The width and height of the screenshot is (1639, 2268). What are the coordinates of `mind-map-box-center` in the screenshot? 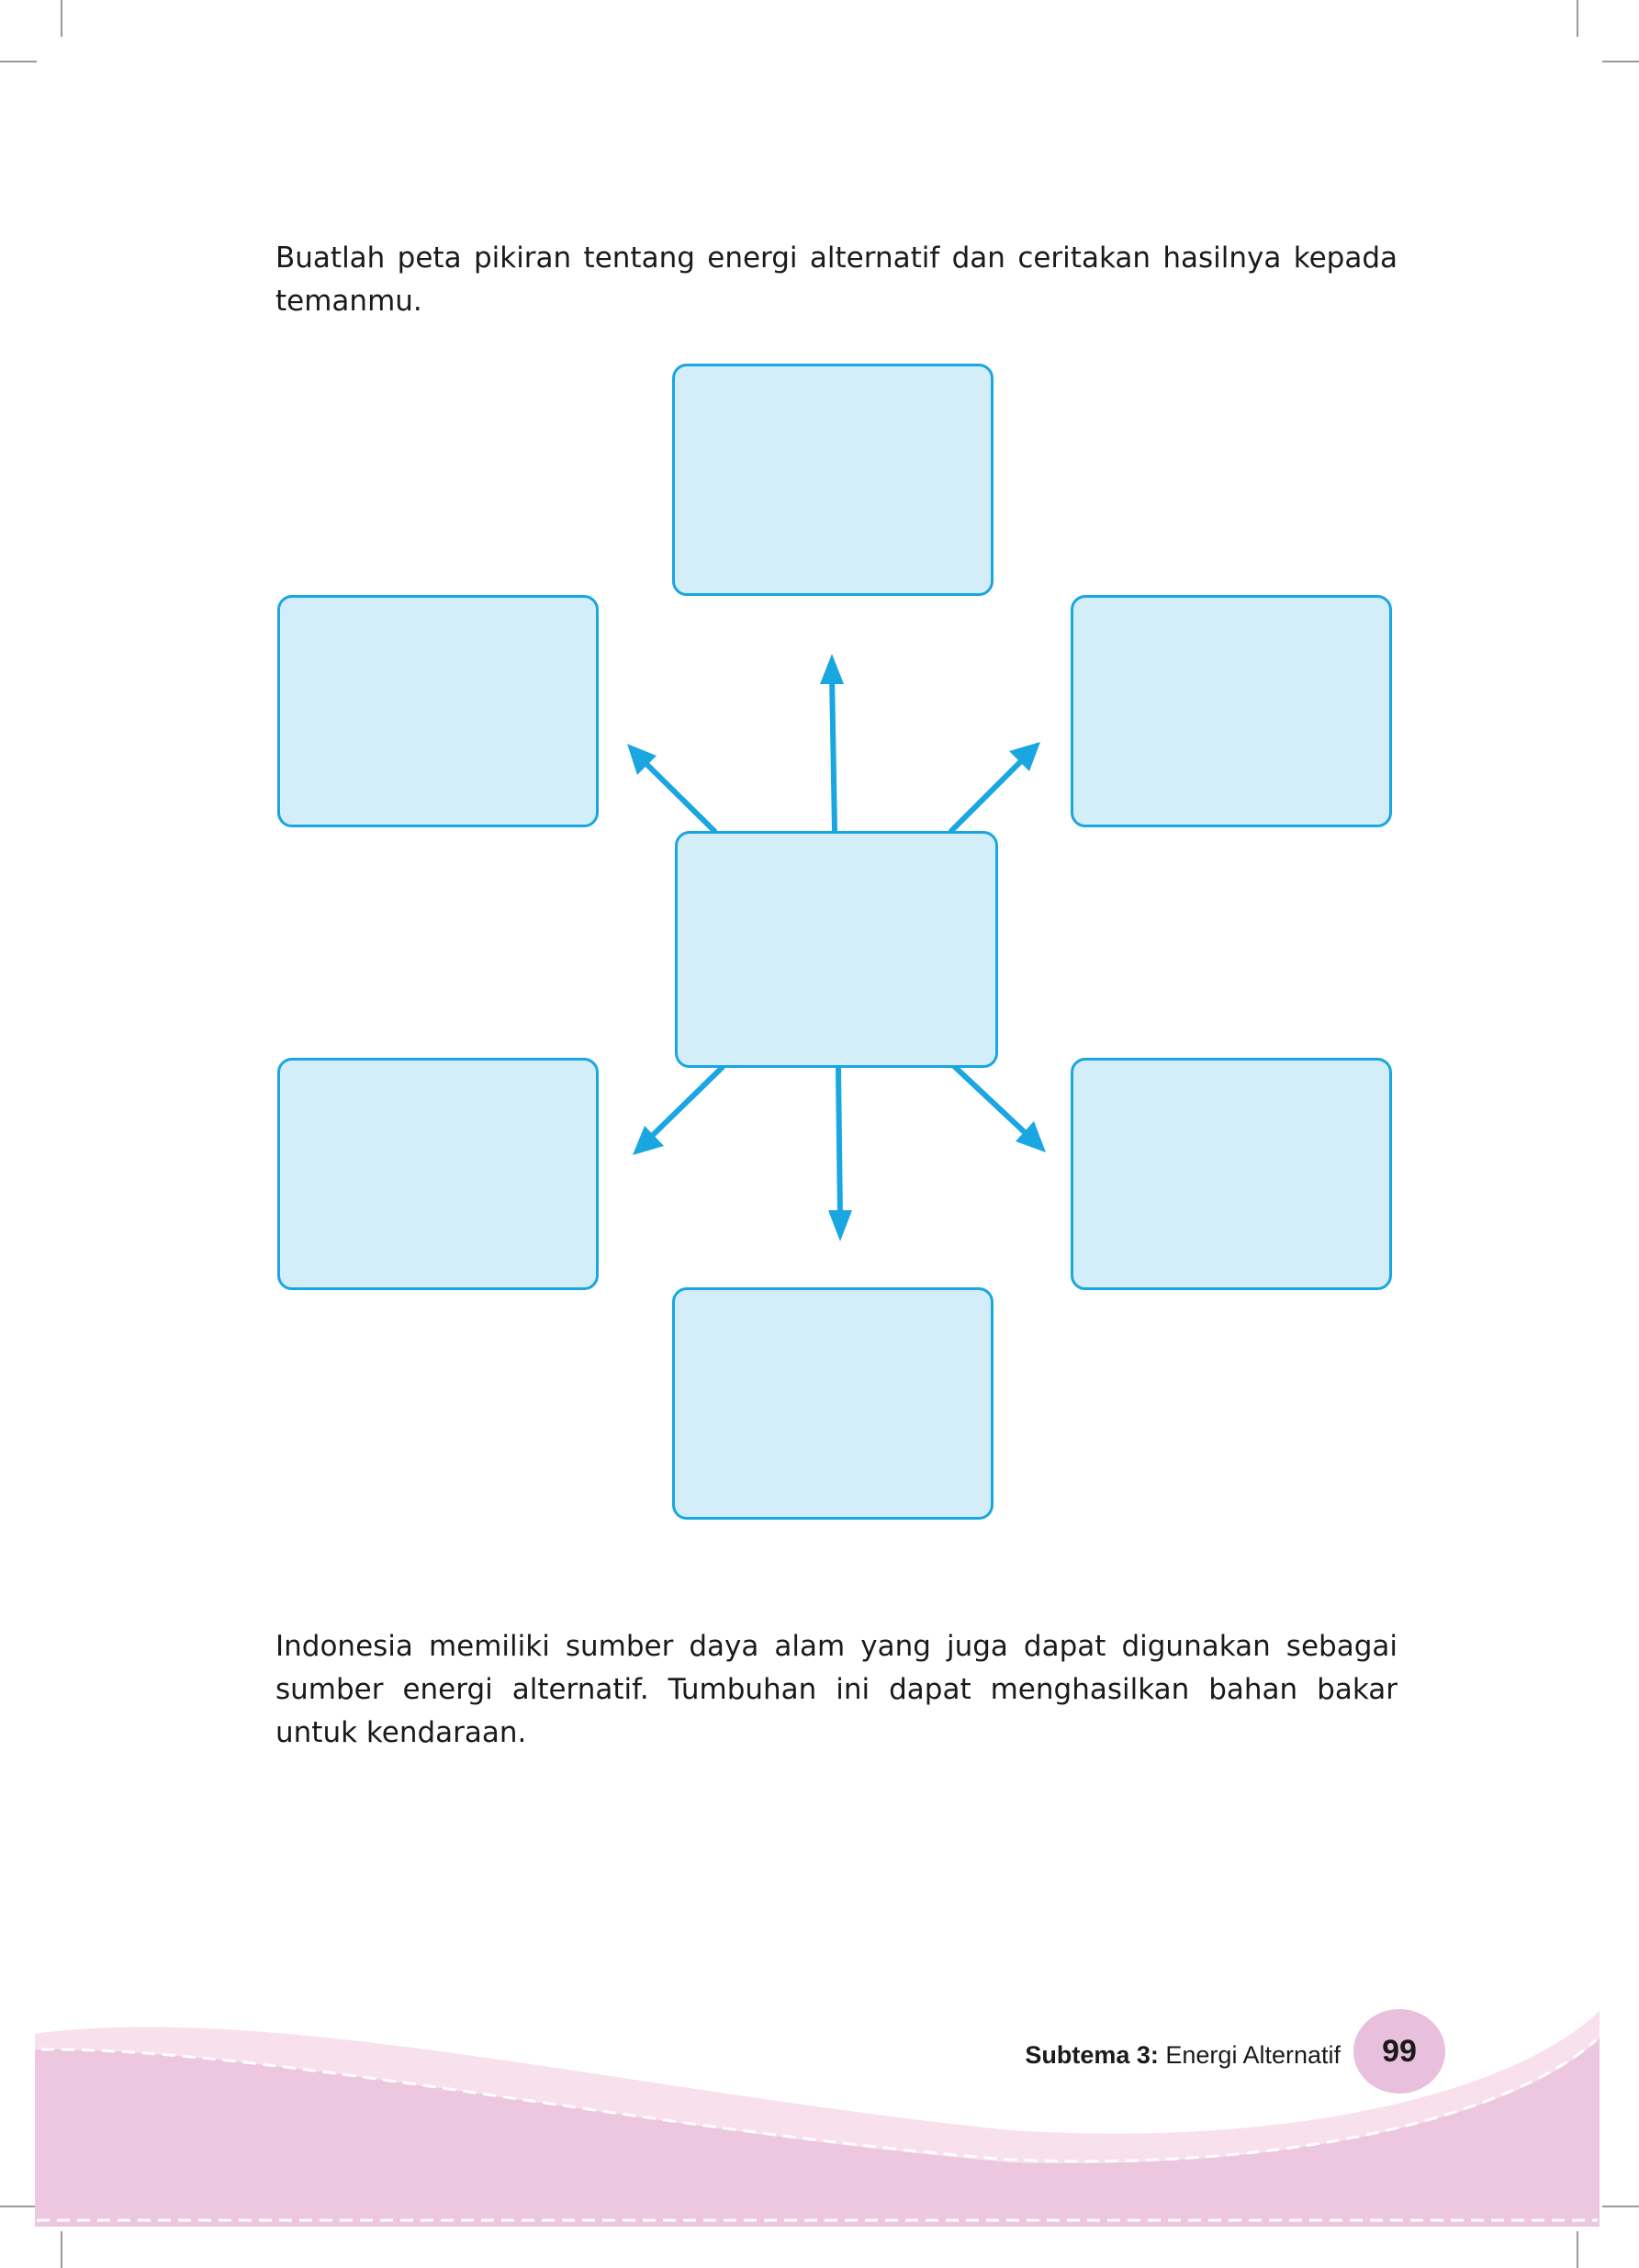 It's located at (836, 950).